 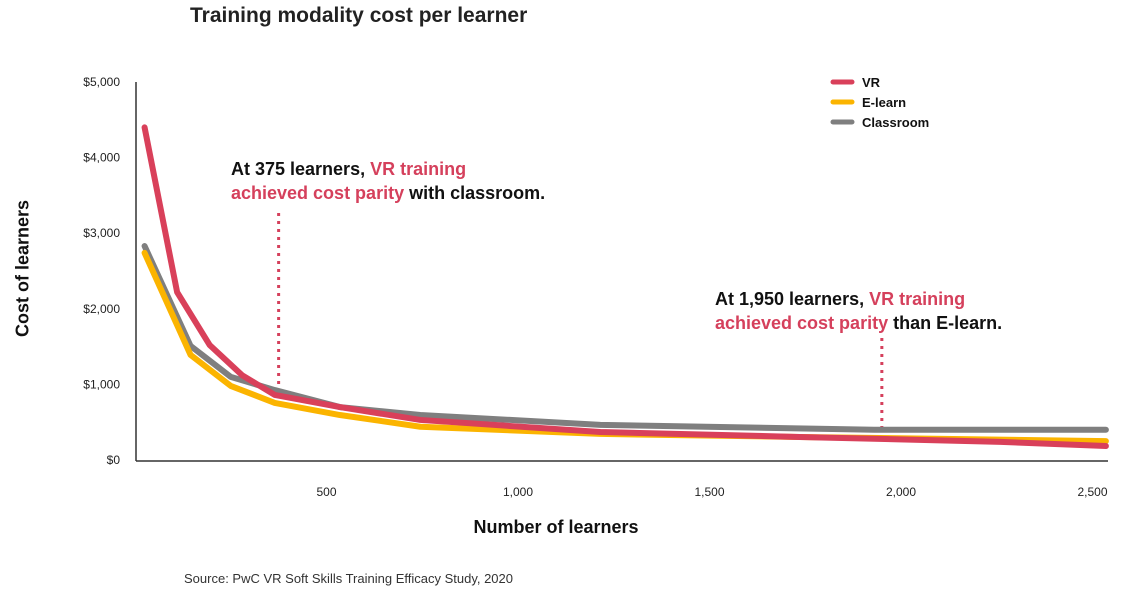 I want to click on legend-label: VR, so click(x=871, y=82).